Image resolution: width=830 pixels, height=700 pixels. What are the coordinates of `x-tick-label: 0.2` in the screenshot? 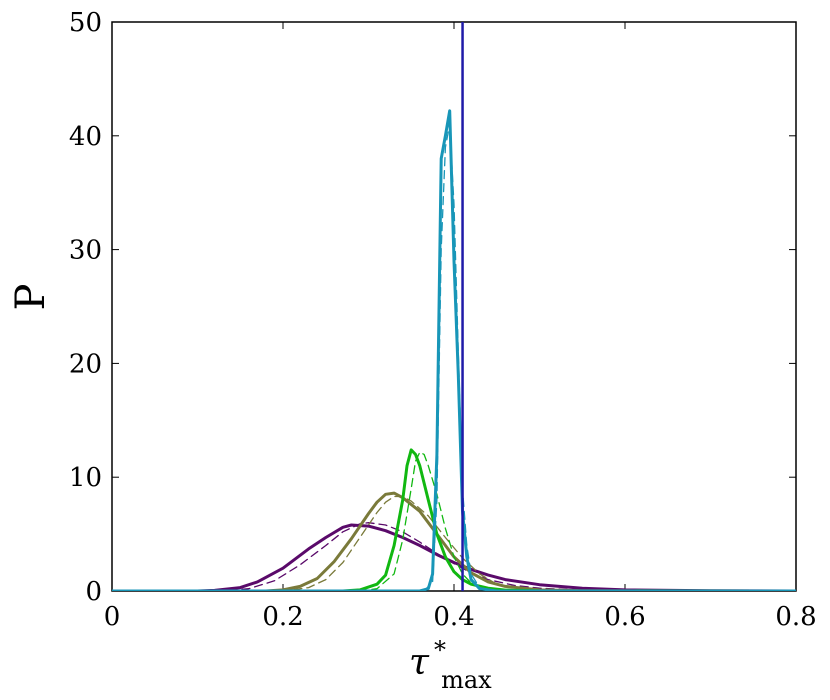 It's located at (282, 617).